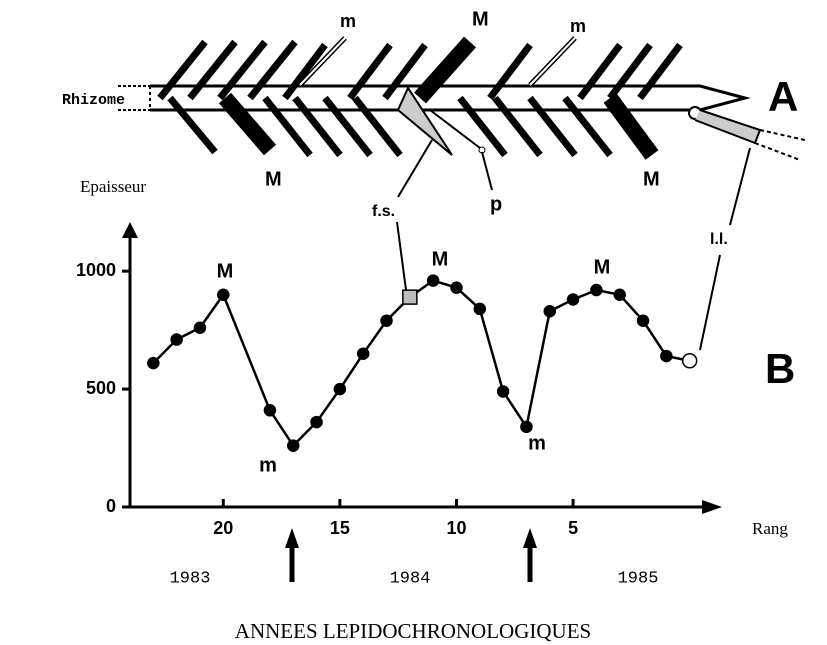  Describe the element at coordinates (573, 528) in the screenshot. I see `x-tick-label: 5` at that location.